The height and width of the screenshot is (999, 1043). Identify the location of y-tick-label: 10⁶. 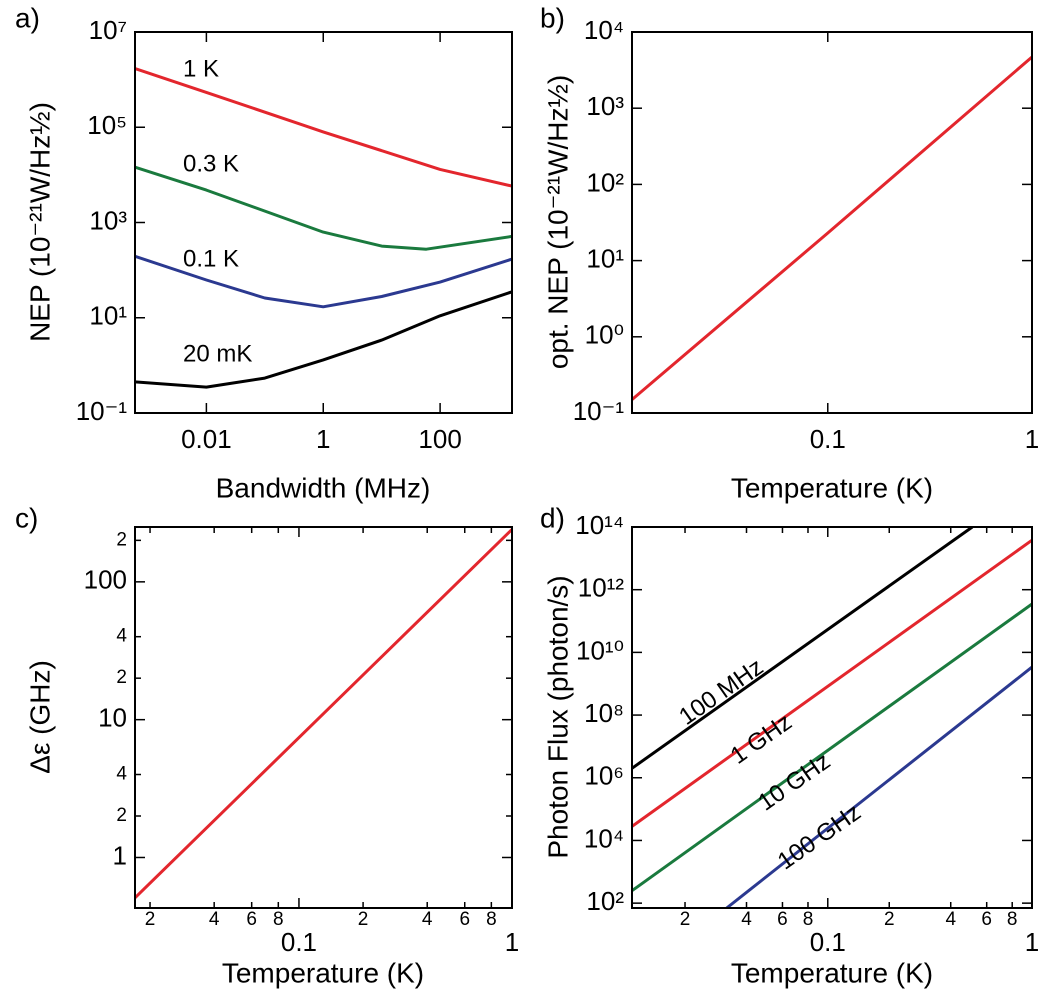
(604, 776).